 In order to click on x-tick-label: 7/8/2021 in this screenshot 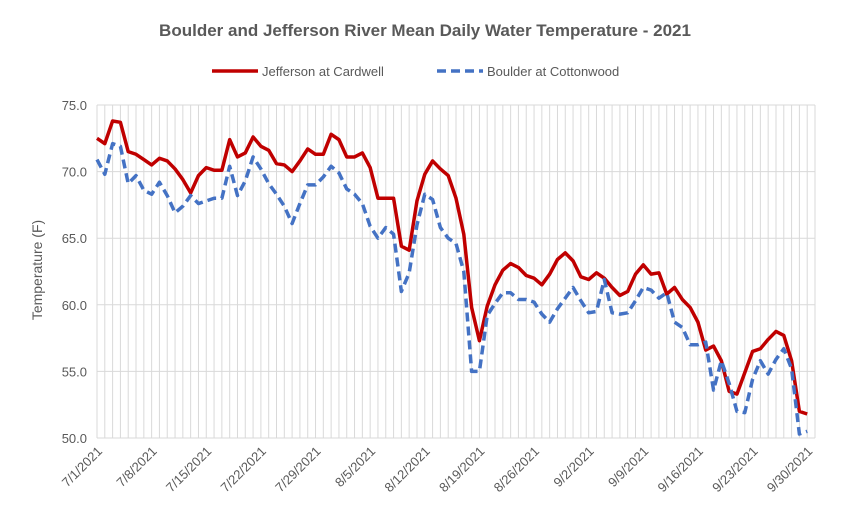, I will do `click(136, 467)`.